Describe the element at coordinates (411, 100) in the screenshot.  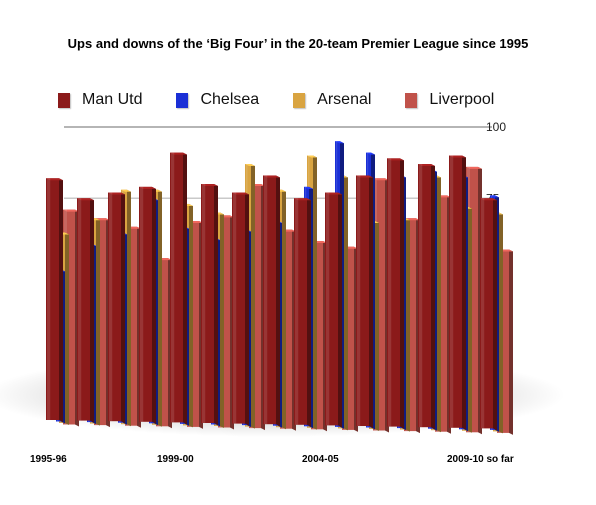
I see `legend-swatch-liverpool` at that location.